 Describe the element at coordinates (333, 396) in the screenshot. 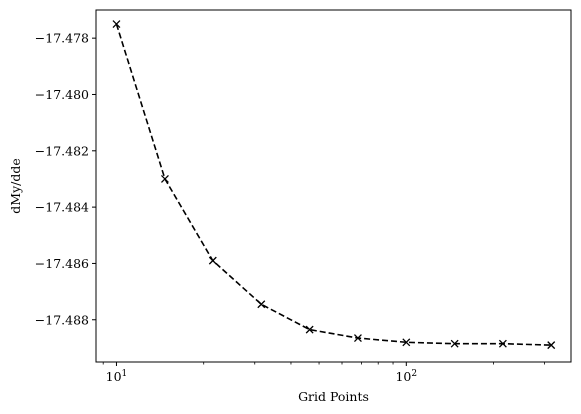

I see `x-axis-label: Grid Points` at that location.